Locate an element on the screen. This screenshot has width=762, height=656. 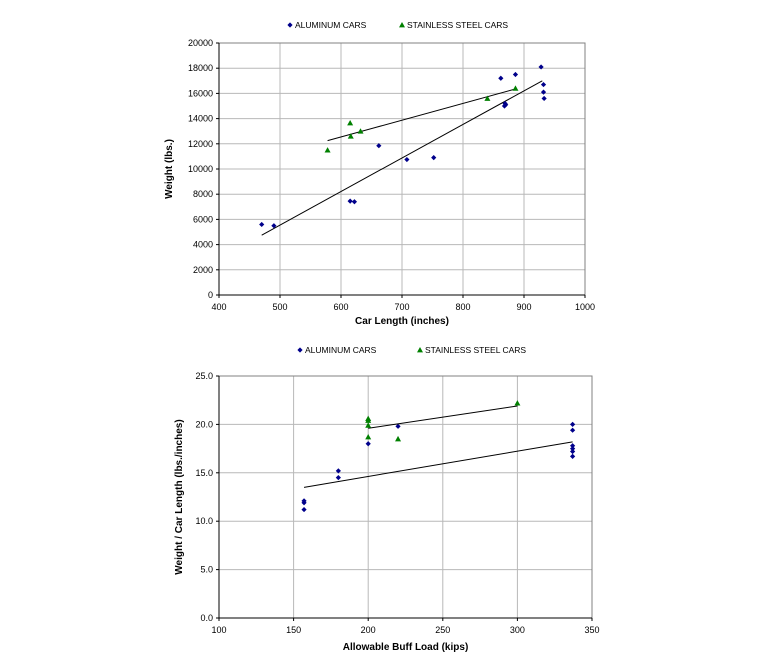
x-tick-label: 900 is located at coordinates (523, 307).